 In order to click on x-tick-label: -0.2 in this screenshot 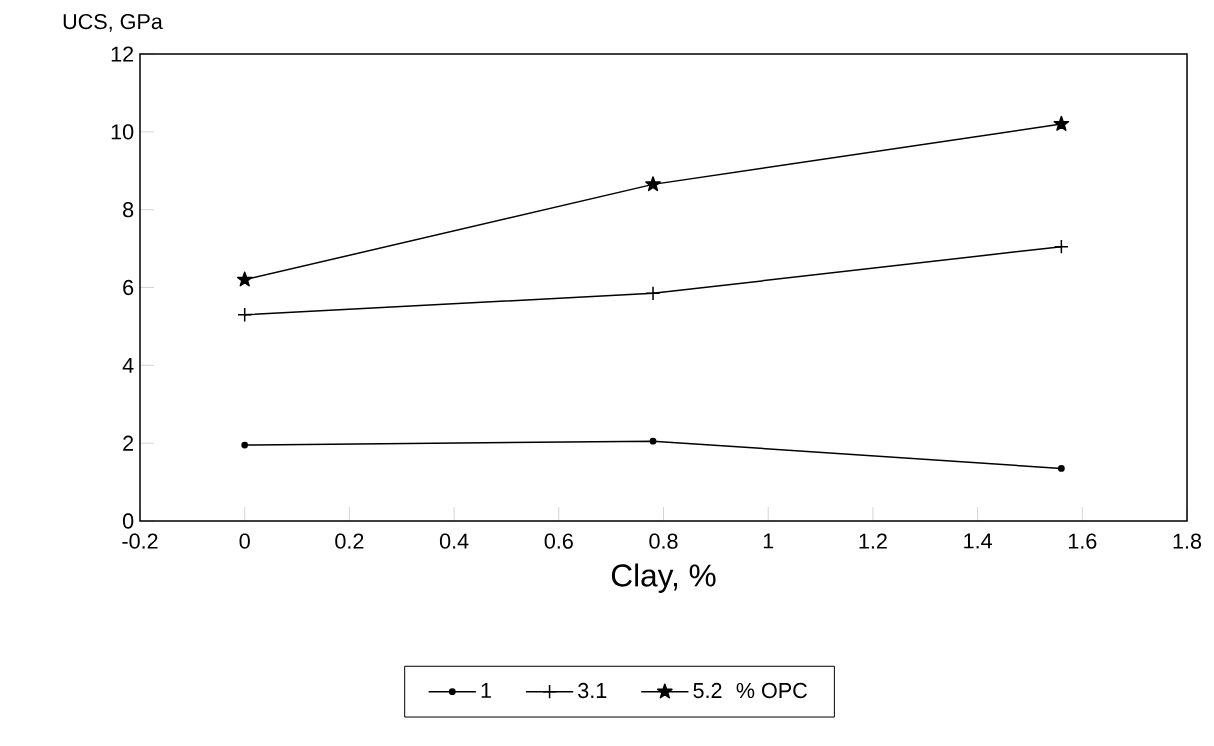, I will do `click(140, 541)`.